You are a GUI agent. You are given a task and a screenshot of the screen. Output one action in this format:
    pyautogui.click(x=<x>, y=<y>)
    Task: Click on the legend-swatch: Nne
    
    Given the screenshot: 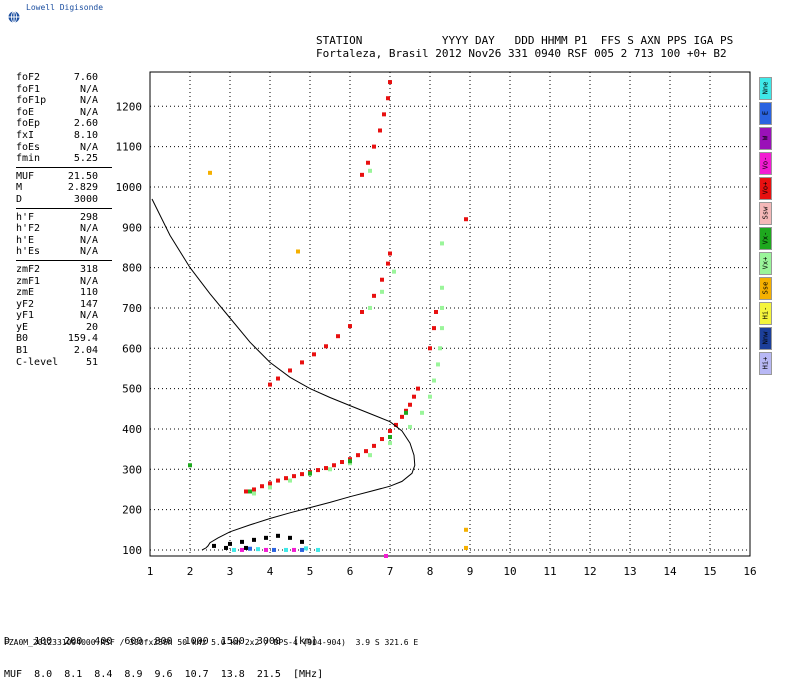 What is the action you would take?
    pyautogui.click(x=765, y=88)
    